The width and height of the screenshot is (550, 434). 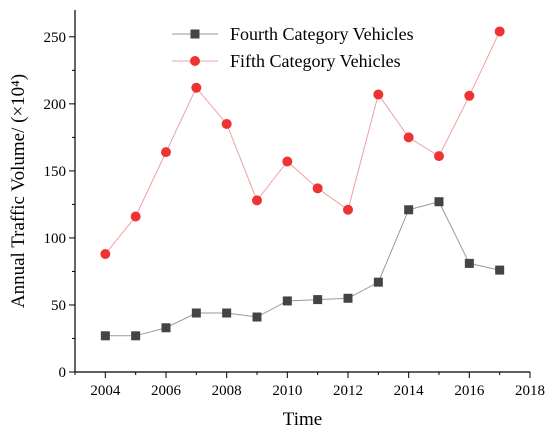 What do you see at coordinates (309, 385) in the screenshot?
I see `x-axis-ticks: 2004 2006 2008 2010 2012 2014 2016 2018` at bounding box center [309, 385].